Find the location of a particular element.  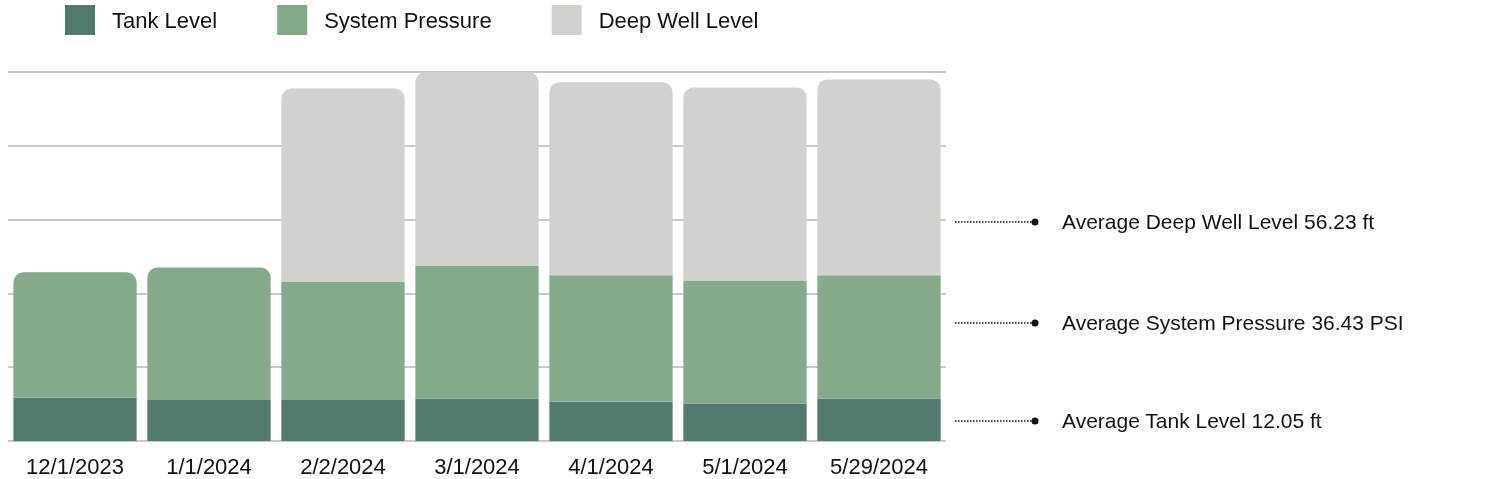

x-tick-label: 12/1/2023 is located at coordinates (75, 466).